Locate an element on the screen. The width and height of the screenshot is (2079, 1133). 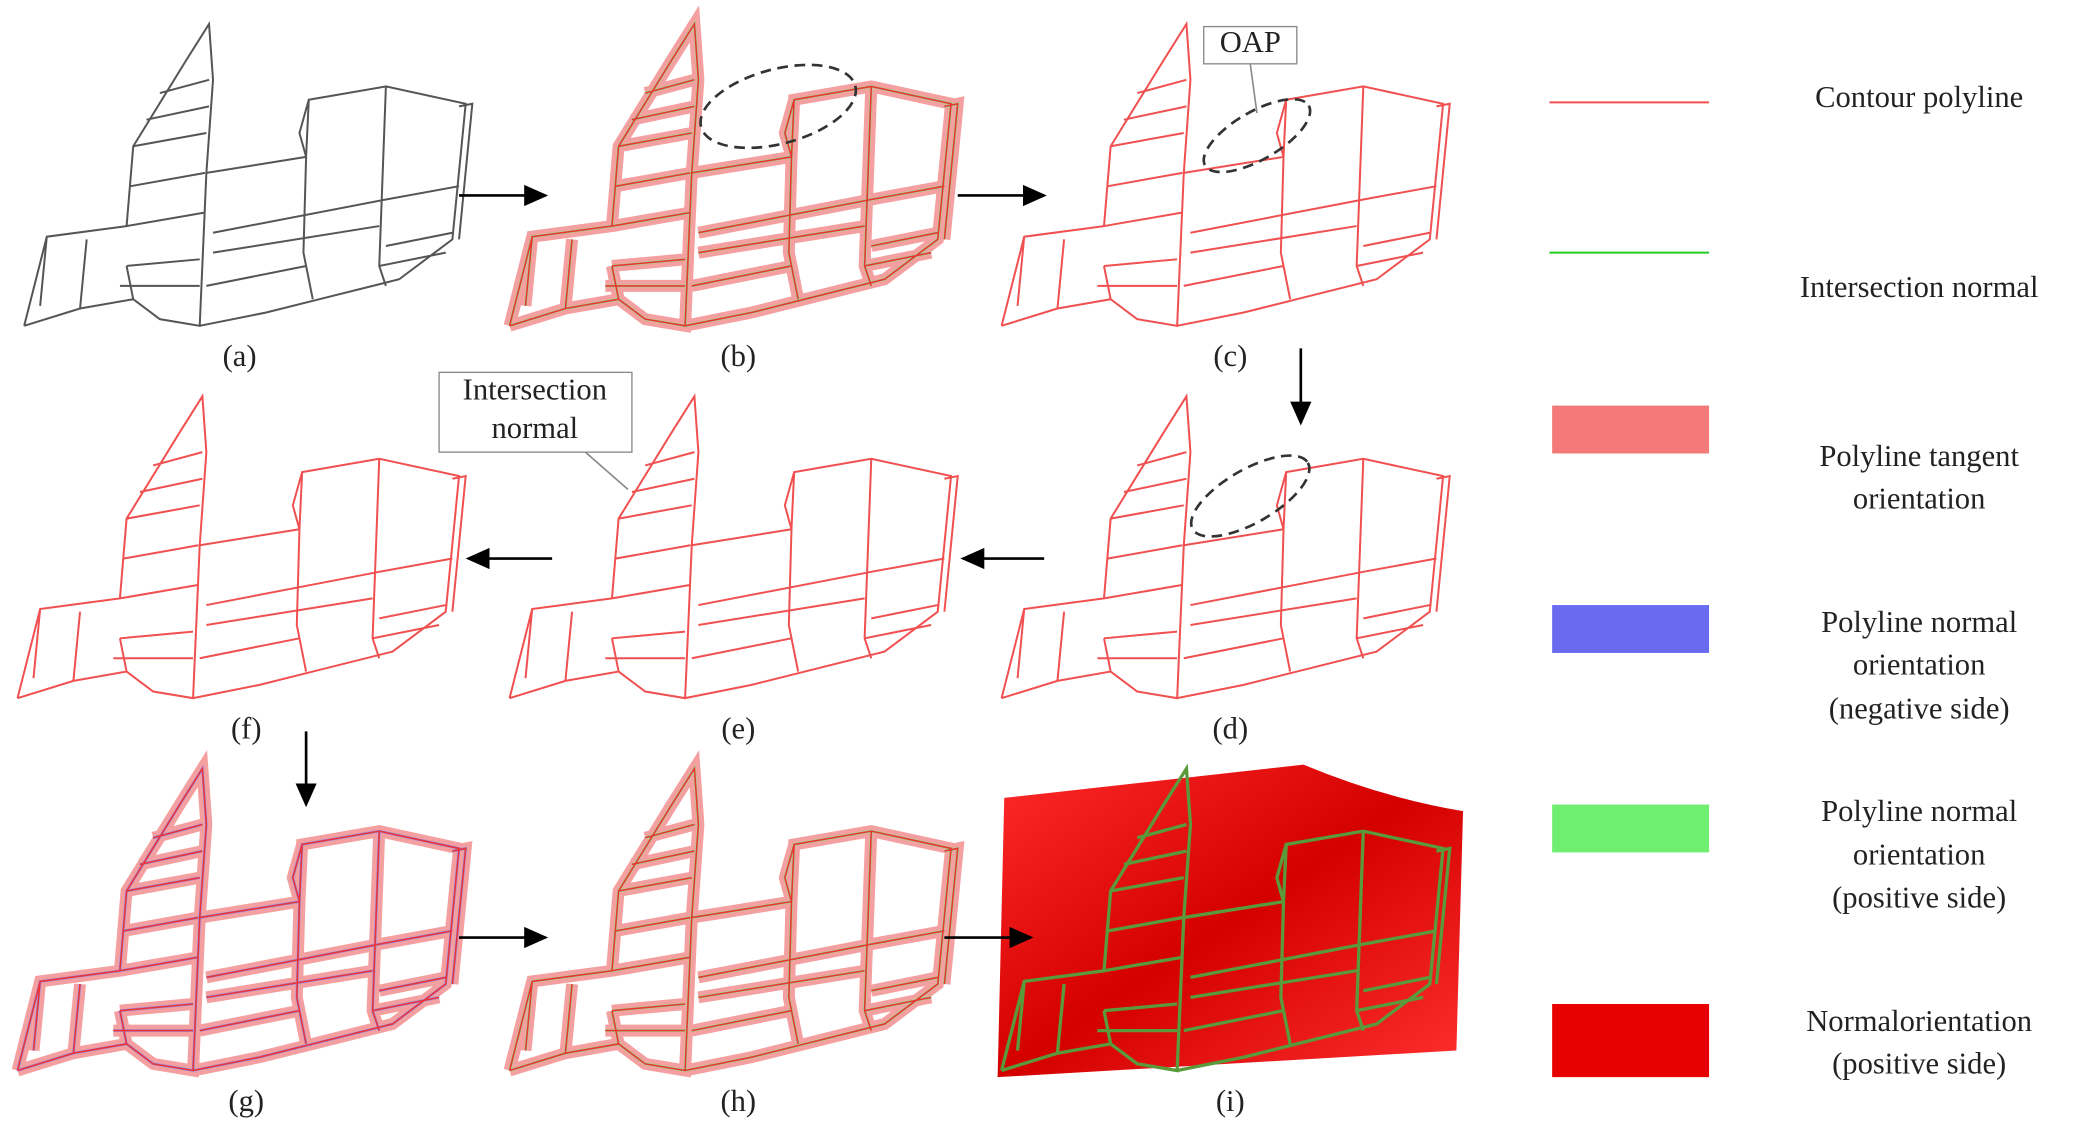
panel-i is located at coordinates (1230, 921).